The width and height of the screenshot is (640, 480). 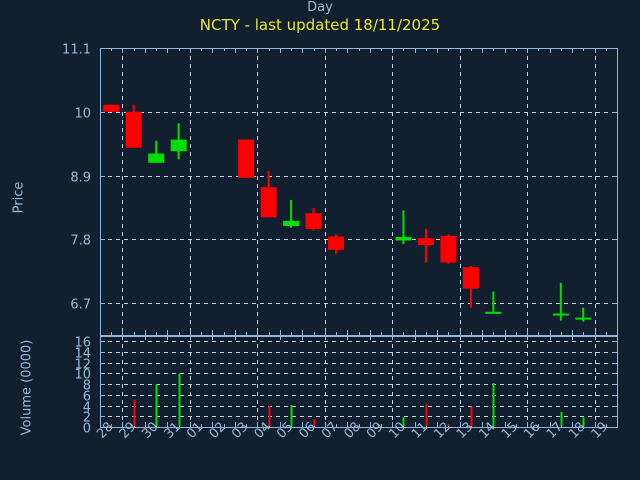 I want to click on svg-text: 07, so click(x=330, y=431).